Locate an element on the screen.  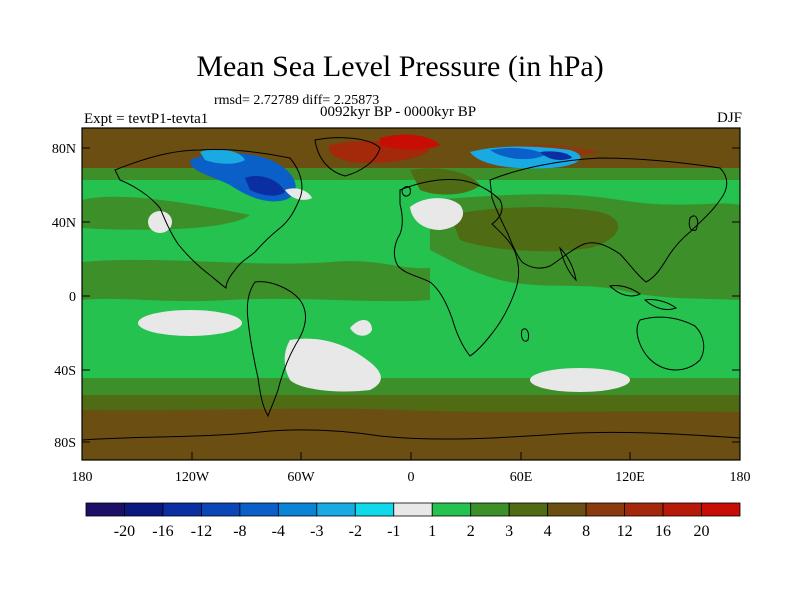
lon-axis: 180 120W 60W 0 60E 120E 180 is located at coordinates (411, 468).